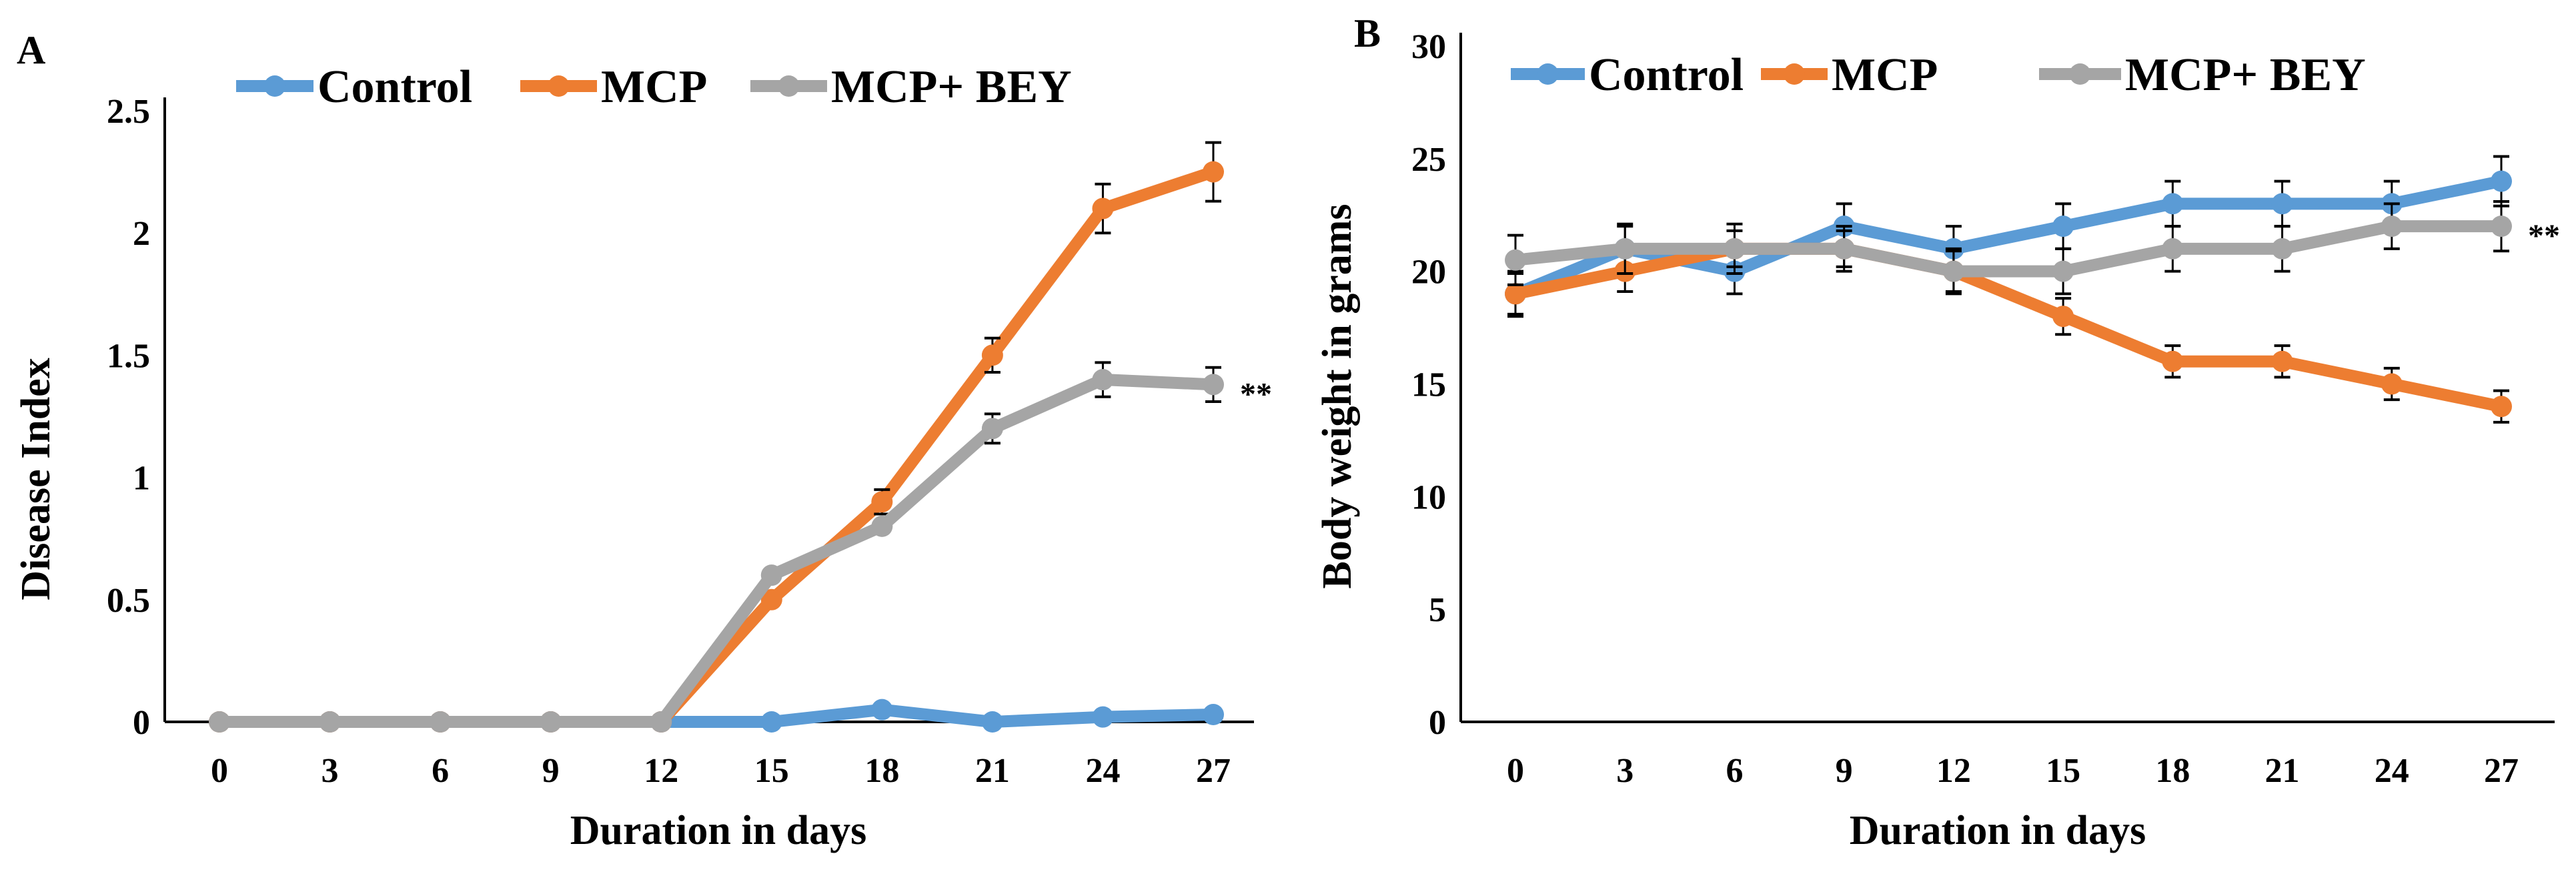 This screenshot has height=888, width=2576. What do you see at coordinates (1428, 385) in the screenshot?
I see `y-tick-label: 15` at bounding box center [1428, 385].